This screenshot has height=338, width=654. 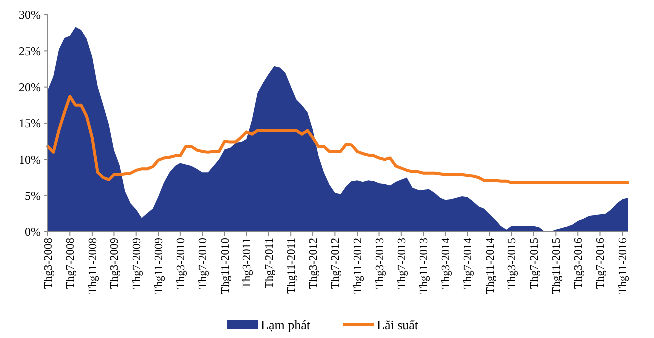 I want to click on y-tick-label: 10%, so click(x=30, y=159).